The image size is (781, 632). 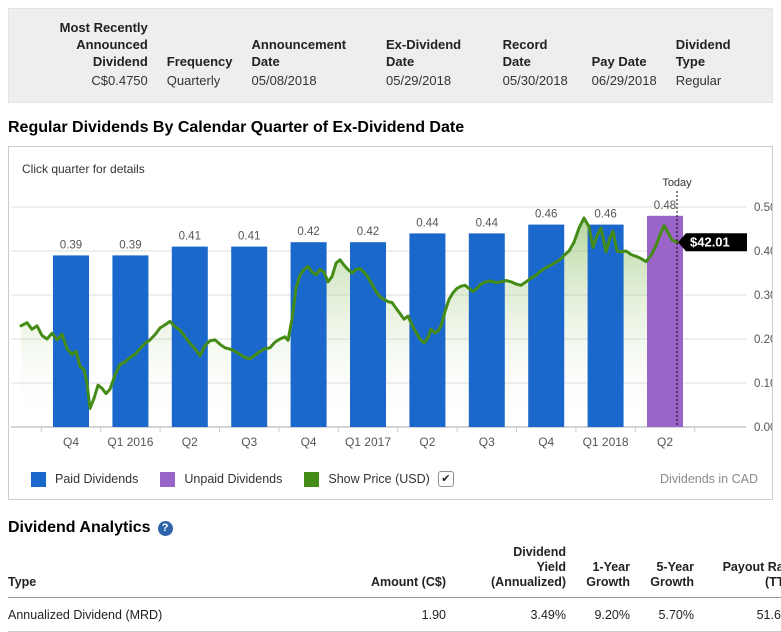 I want to click on analytics-column-header: Dividend Yield (Annualized), so click(x=506, y=569).